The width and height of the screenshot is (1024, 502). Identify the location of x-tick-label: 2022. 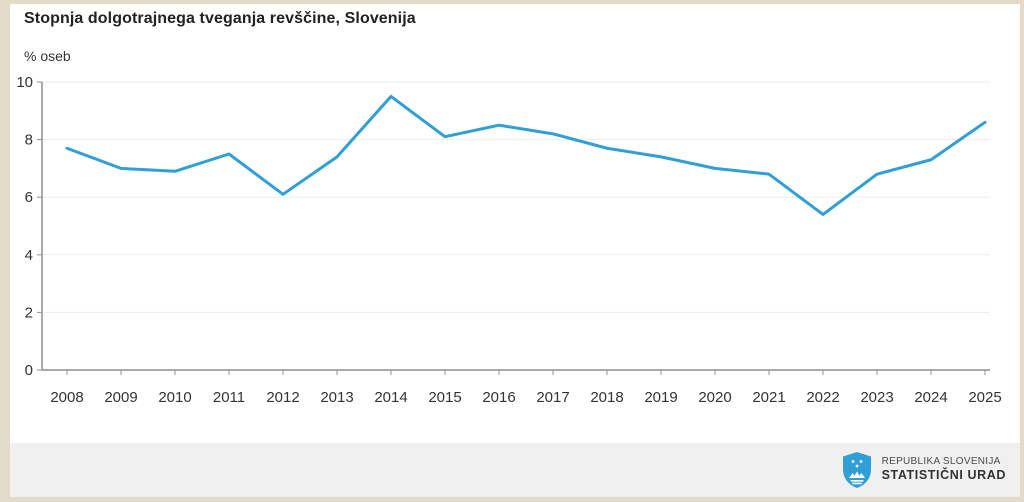
(822, 397).